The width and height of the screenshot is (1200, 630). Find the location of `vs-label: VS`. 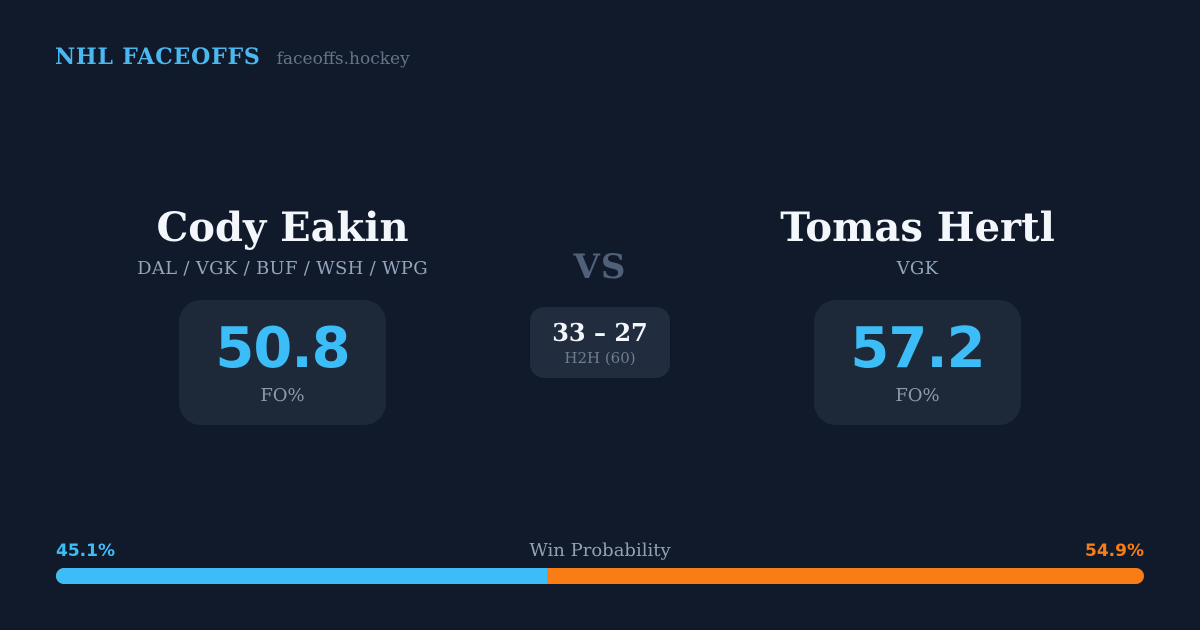

vs-label: VS is located at coordinates (600, 267).